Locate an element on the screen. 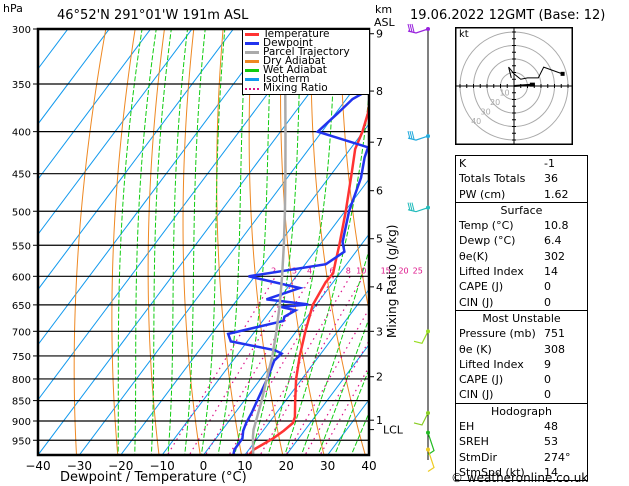 Image resolution: width=629 pixels, height=486 pixels. index-value: 53 is located at coordinates (551, 442).